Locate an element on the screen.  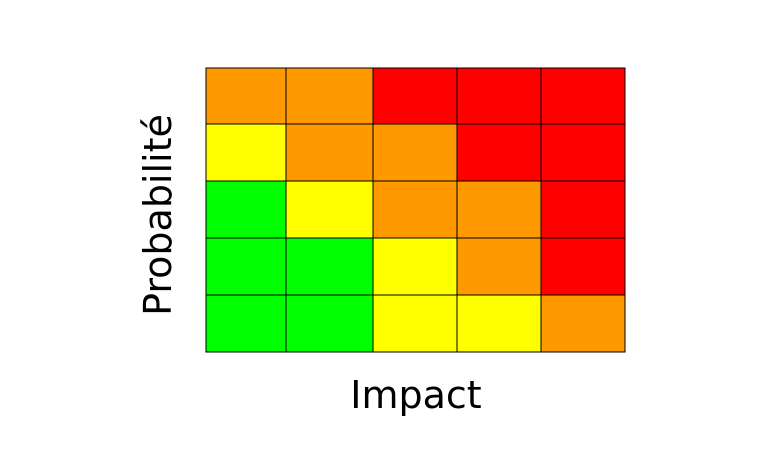
x-axis-label: Impact is located at coordinates (415, 395).